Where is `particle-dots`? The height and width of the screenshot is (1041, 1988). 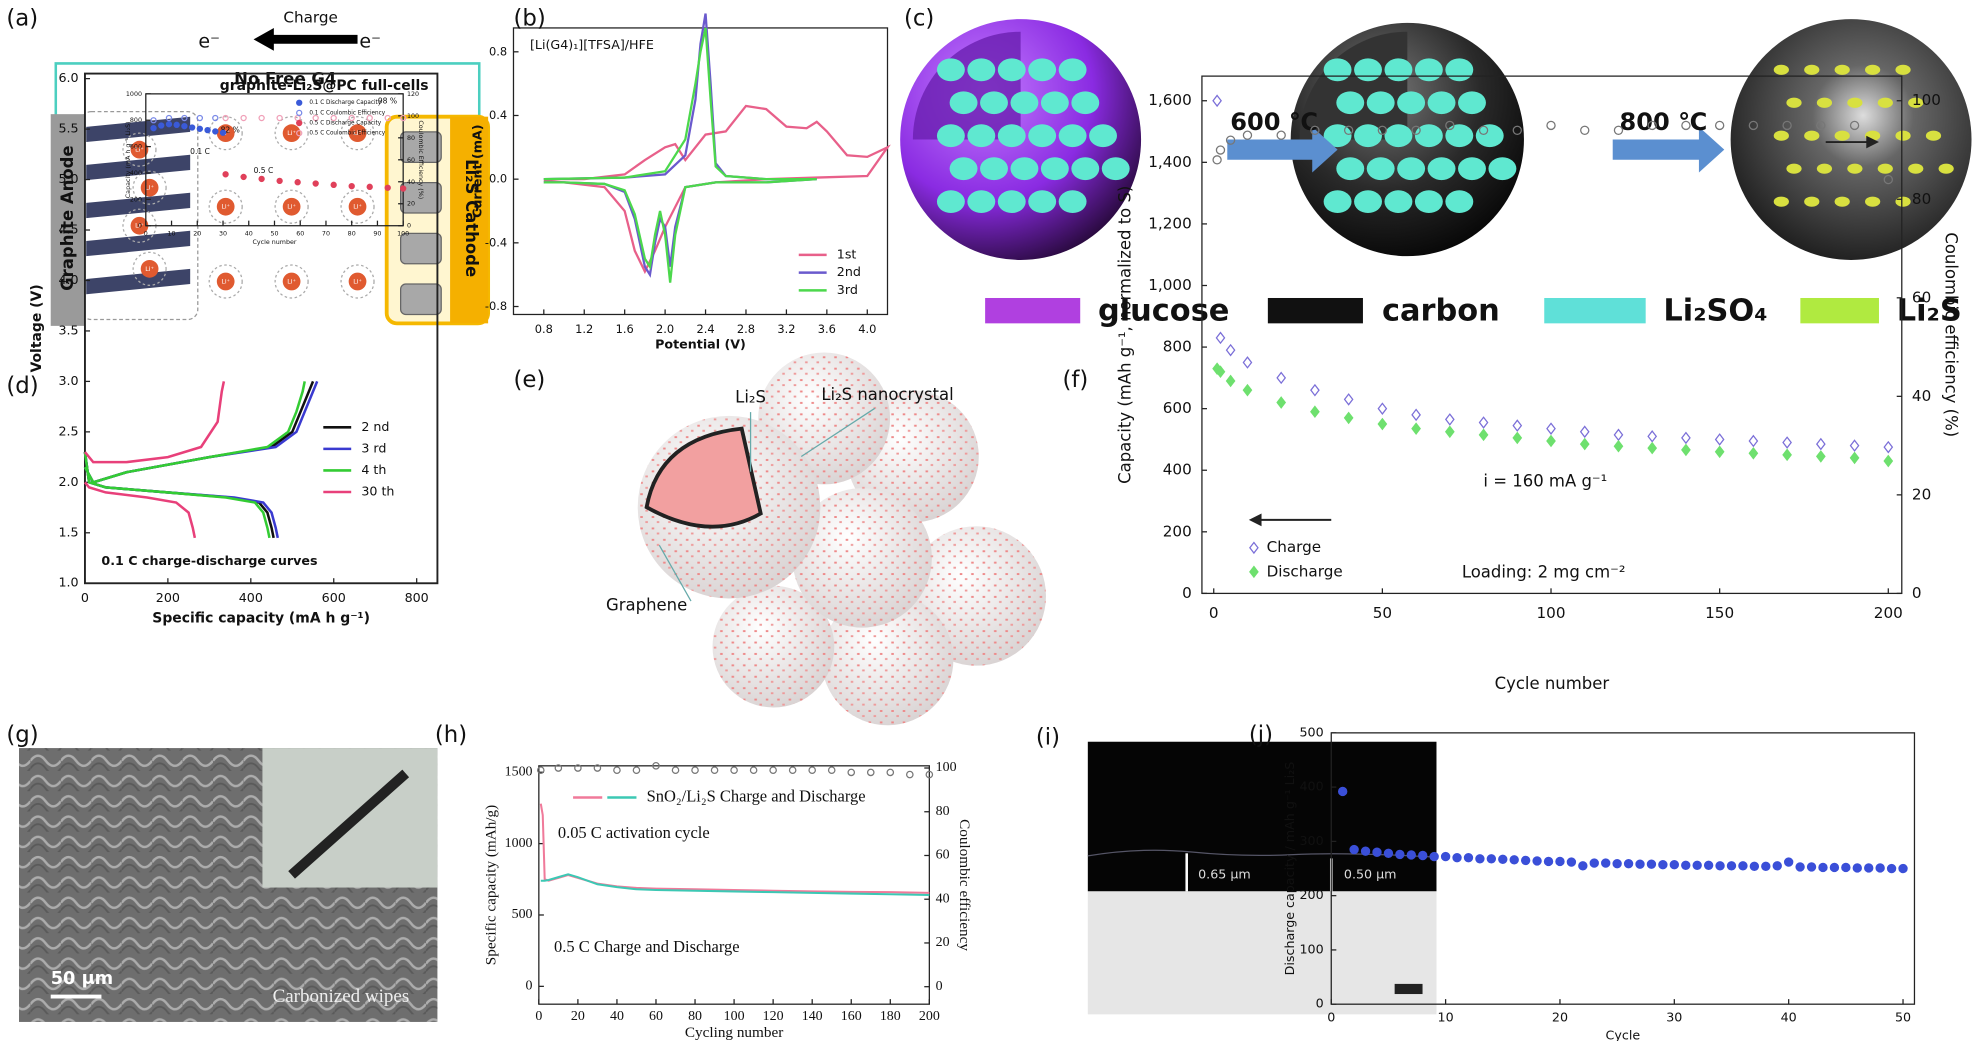
particle-dots is located at coordinates (1445, 136).